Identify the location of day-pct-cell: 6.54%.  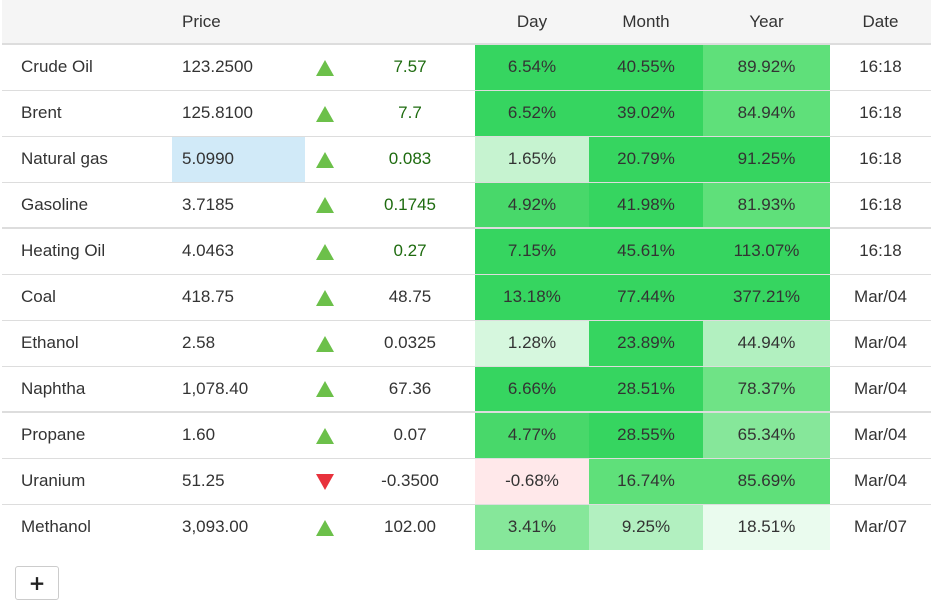
(532, 66).